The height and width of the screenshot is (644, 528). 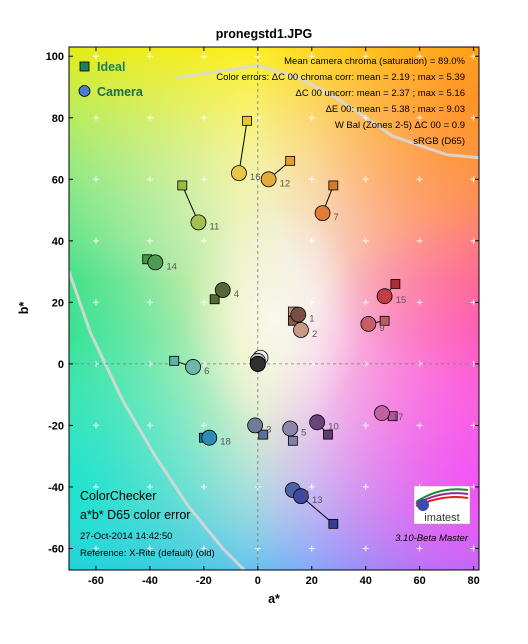 I want to click on x-tick-label: 20, so click(x=312, y=581).